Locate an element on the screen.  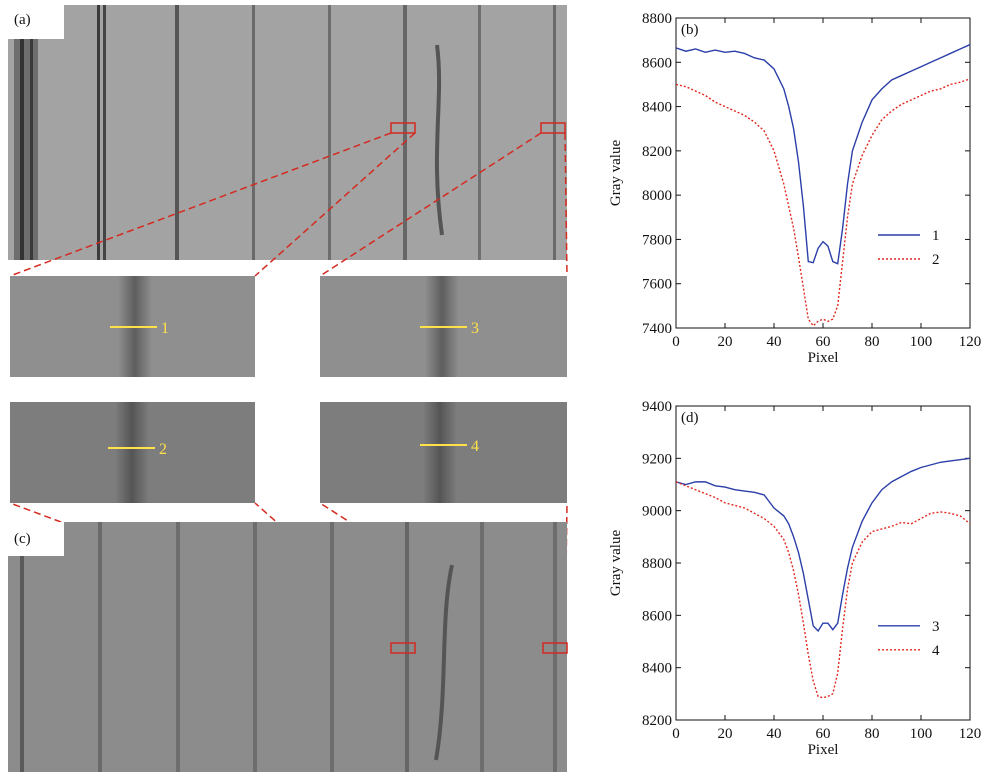
legend-label: 1 is located at coordinates (936, 236).